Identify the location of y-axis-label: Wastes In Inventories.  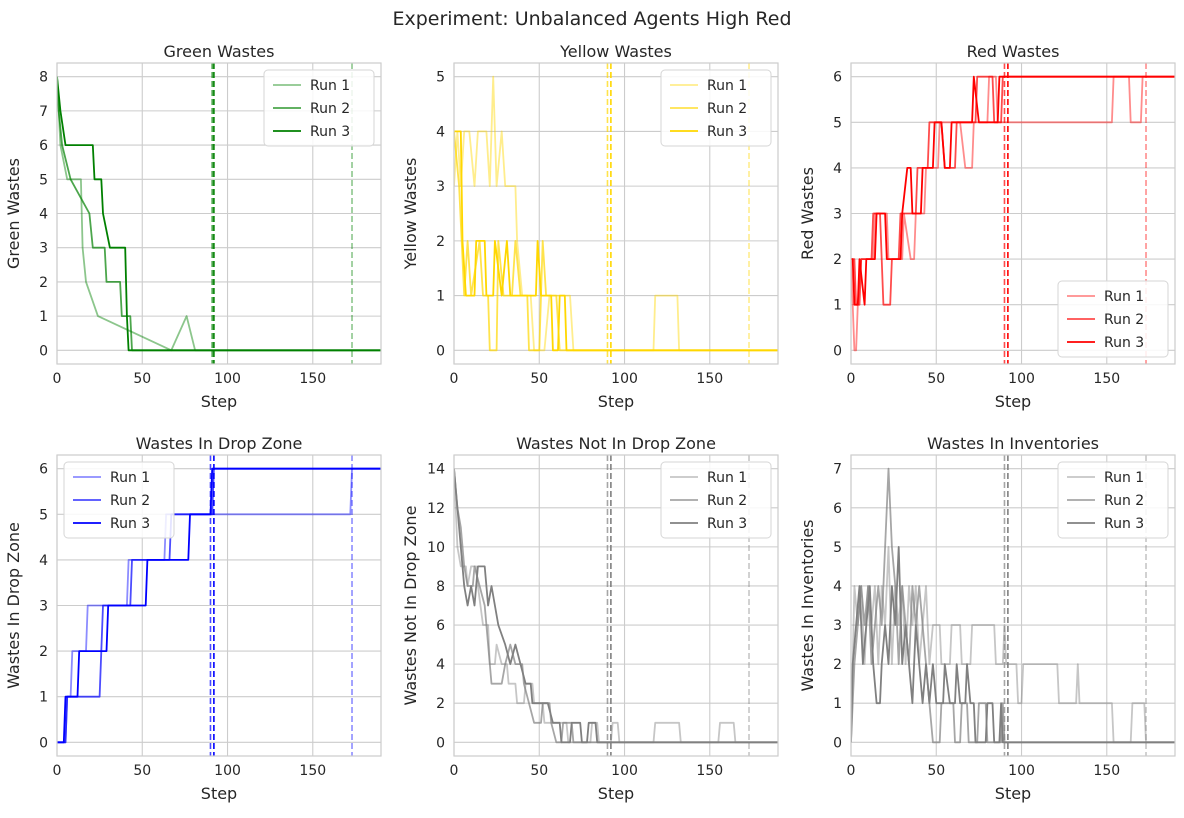
(807, 606).